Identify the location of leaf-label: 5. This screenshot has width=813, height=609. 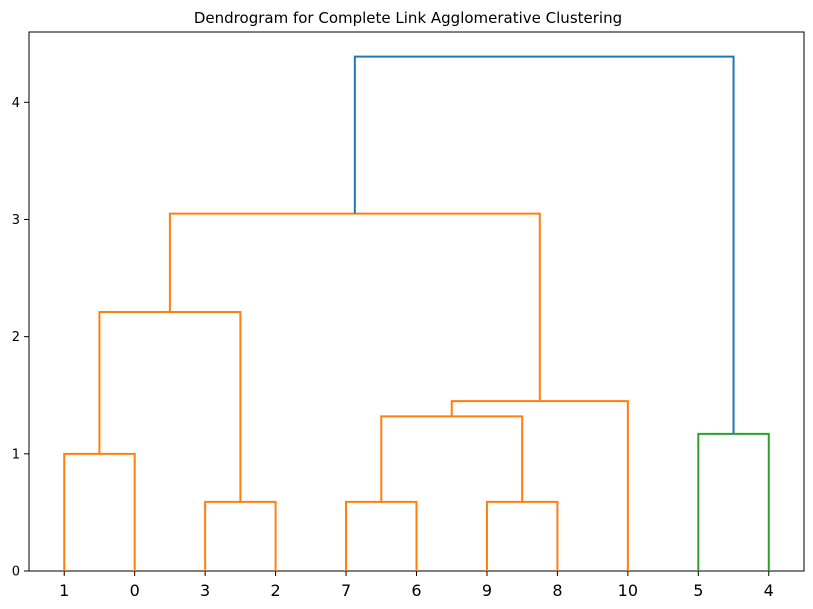
(698, 590).